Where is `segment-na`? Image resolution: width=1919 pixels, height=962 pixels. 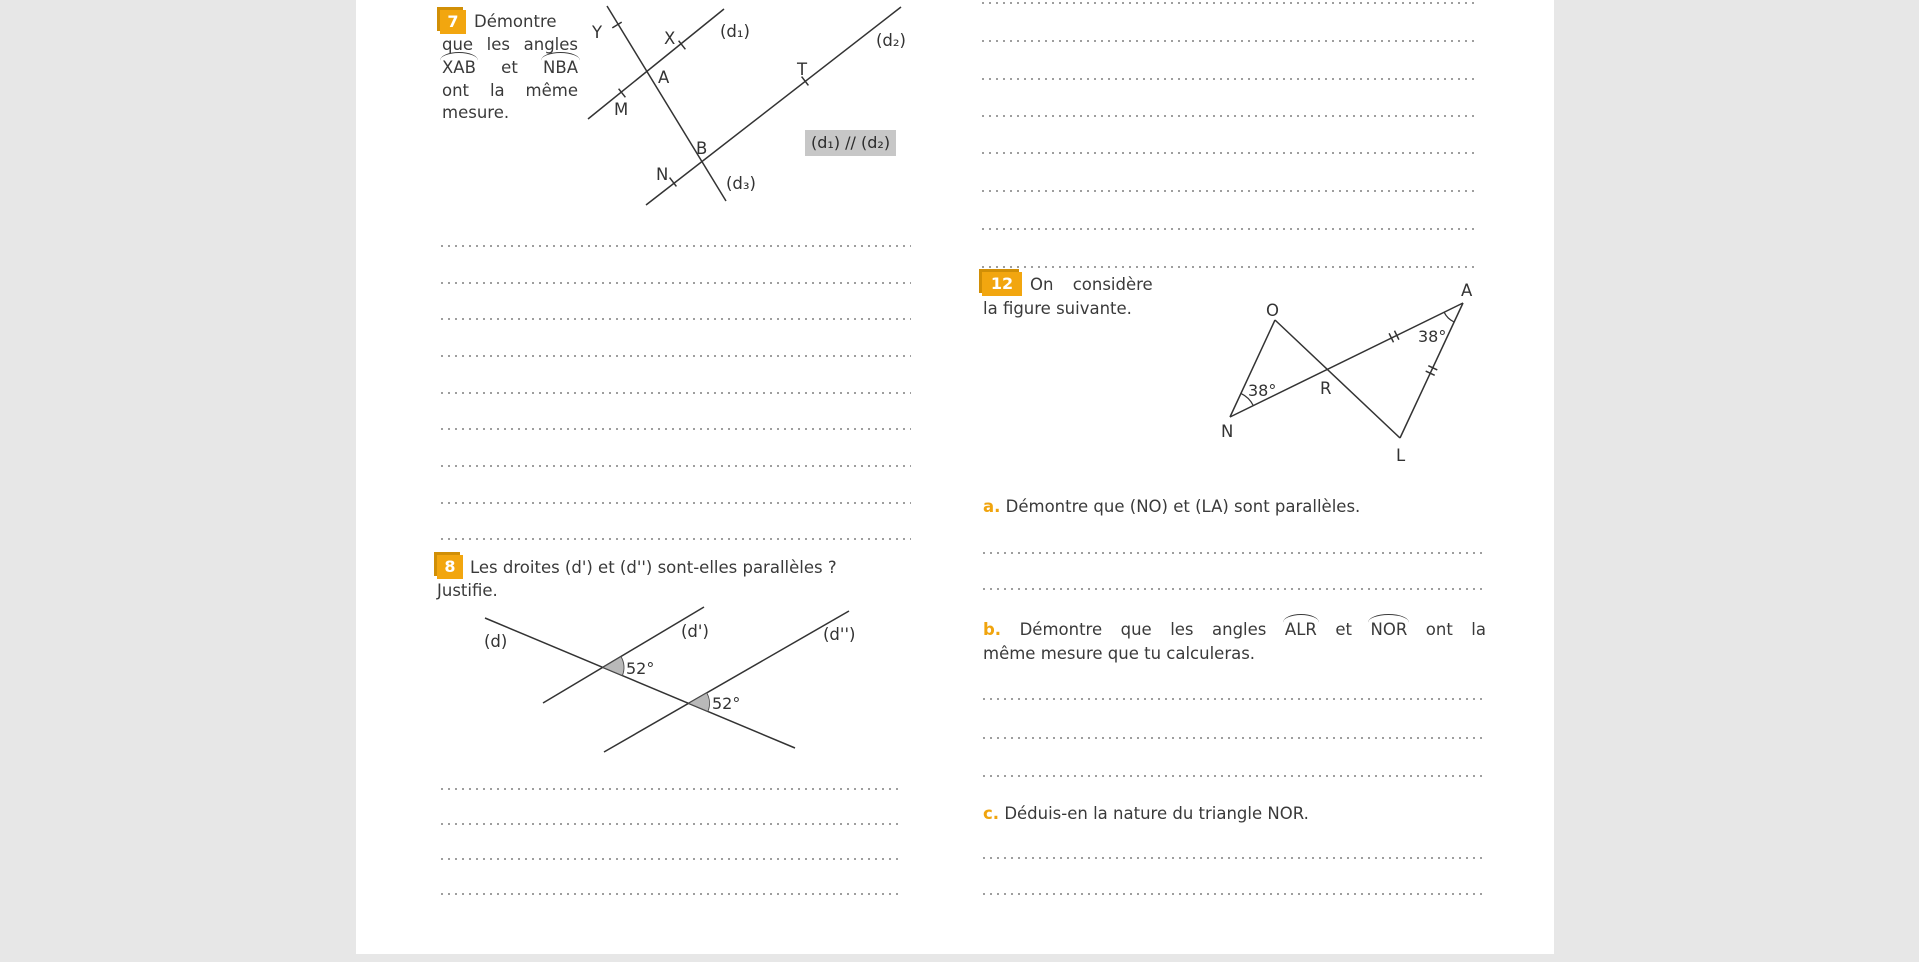 segment-na is located at coordinates (1346, 360).